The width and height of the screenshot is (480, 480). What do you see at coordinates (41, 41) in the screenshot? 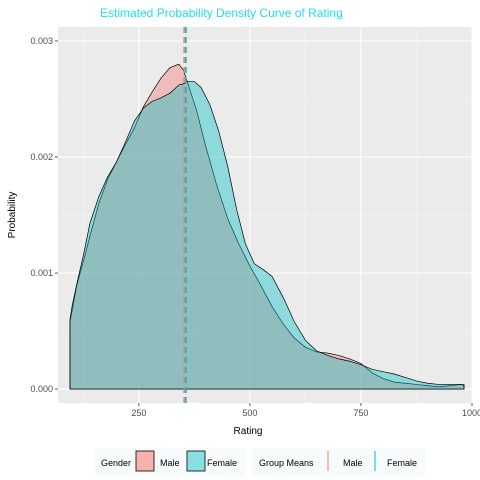
I see `y-tick-label: 0.003` at bounding box center [41, 41].